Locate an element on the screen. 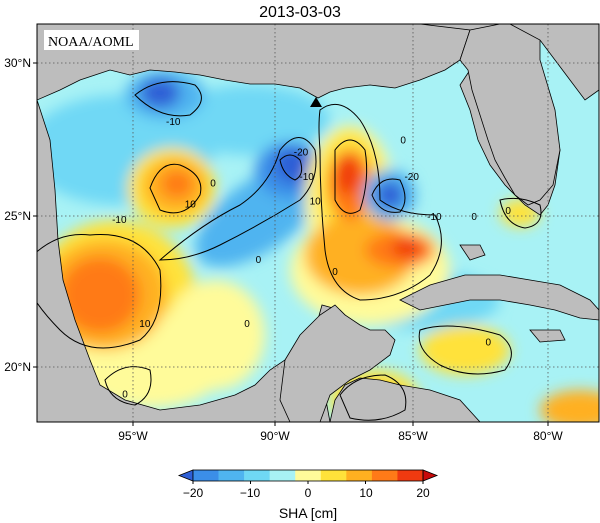 This screenshot has width=600, height=523. colorbar-label: SHA [cm] is located at coordinates (308, 513).